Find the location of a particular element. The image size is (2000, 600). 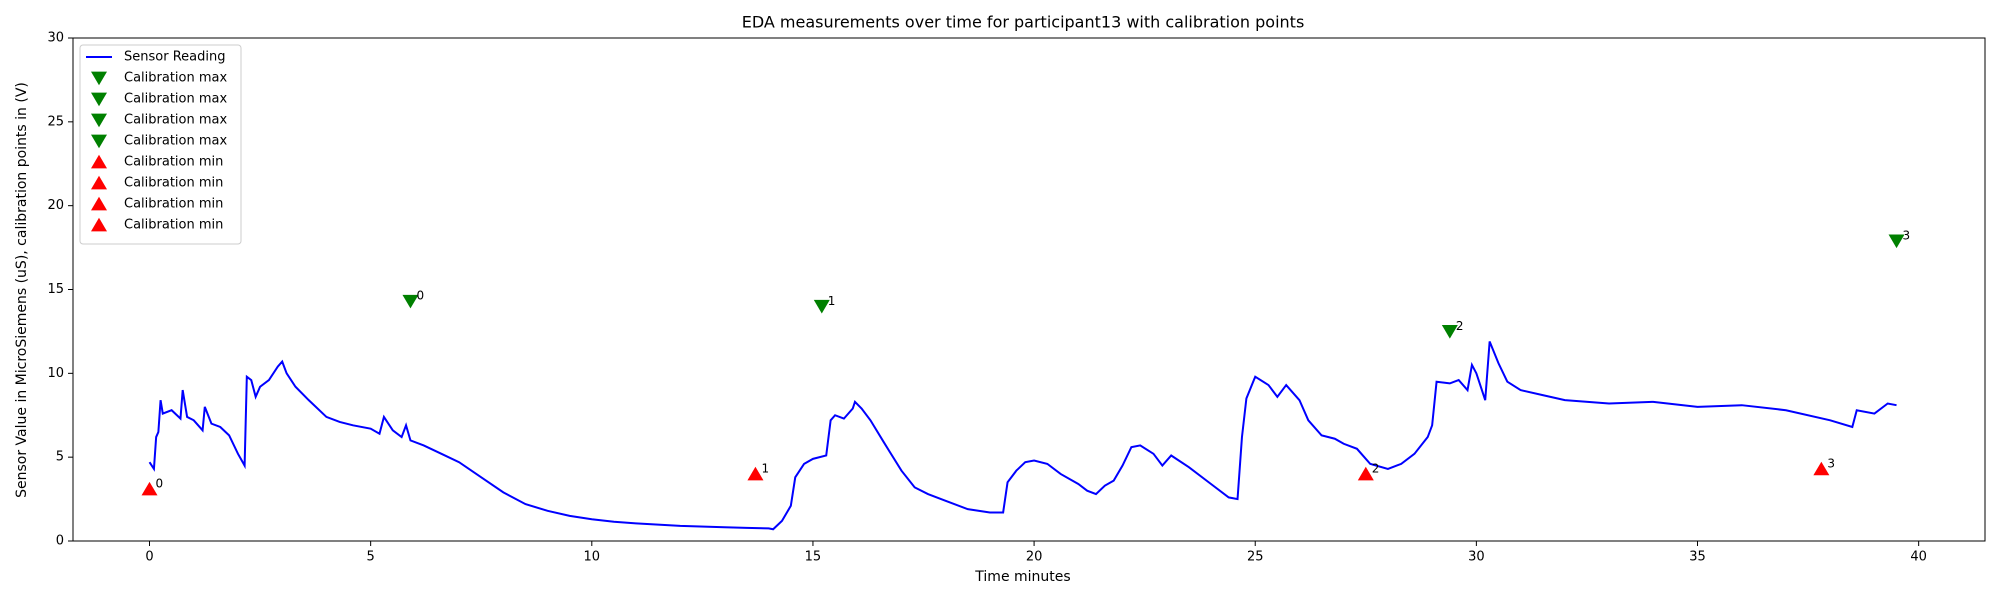

legend-label: Sensor Reading is located at coordinates (174, 57).